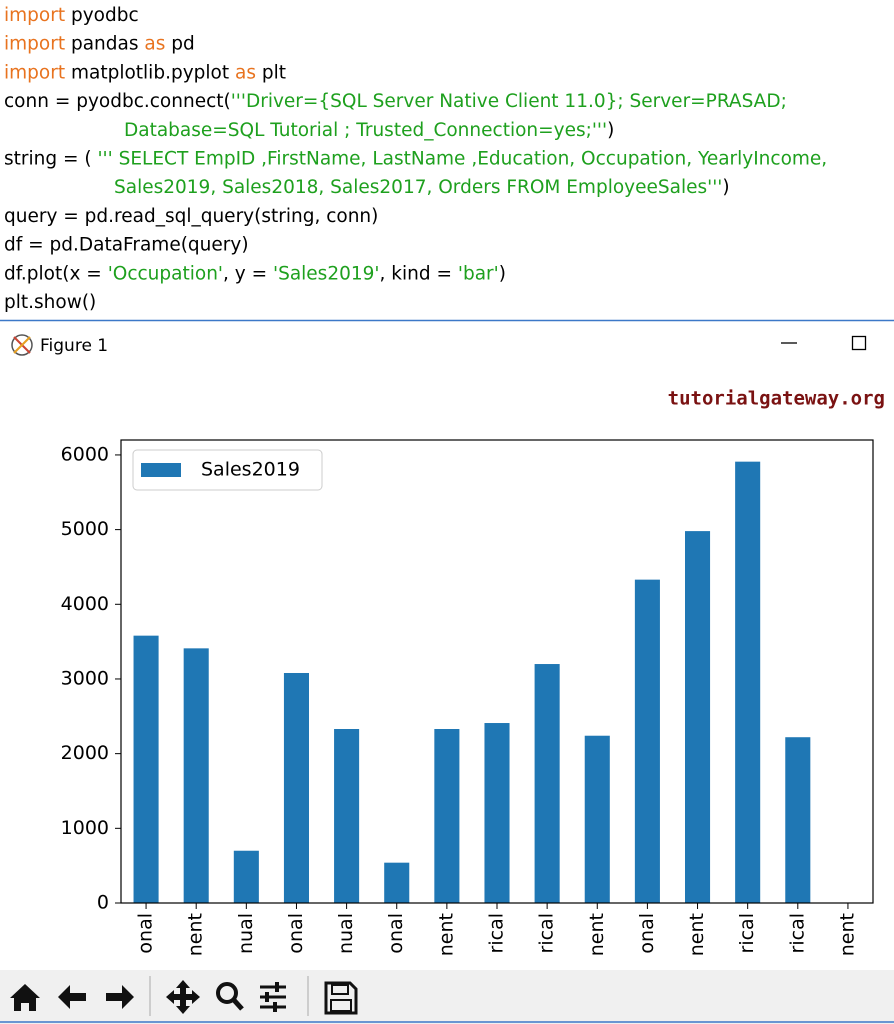  Describe the element at coordinates (85, 753) in the screenshot. I see `y-tick-label: 2000` at that location.